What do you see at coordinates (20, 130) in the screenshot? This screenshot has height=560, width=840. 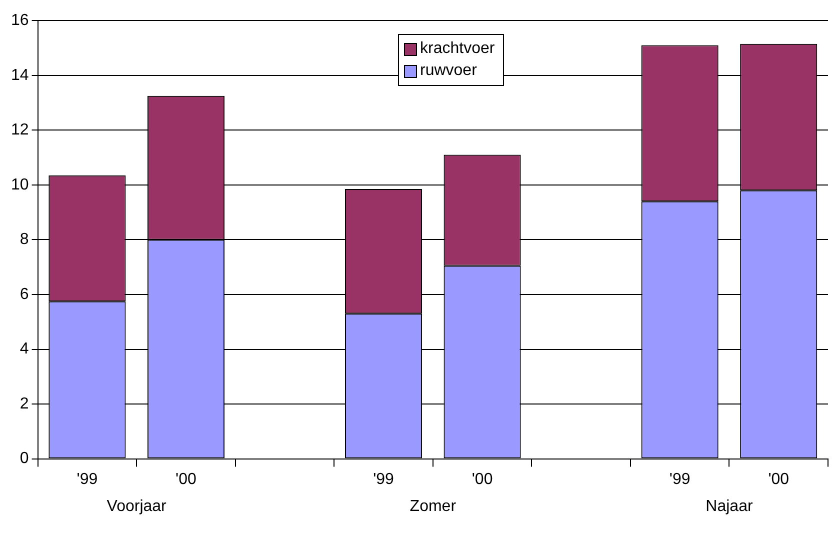 I see `y-tick-label: 12` at bounding box center [20, 130].